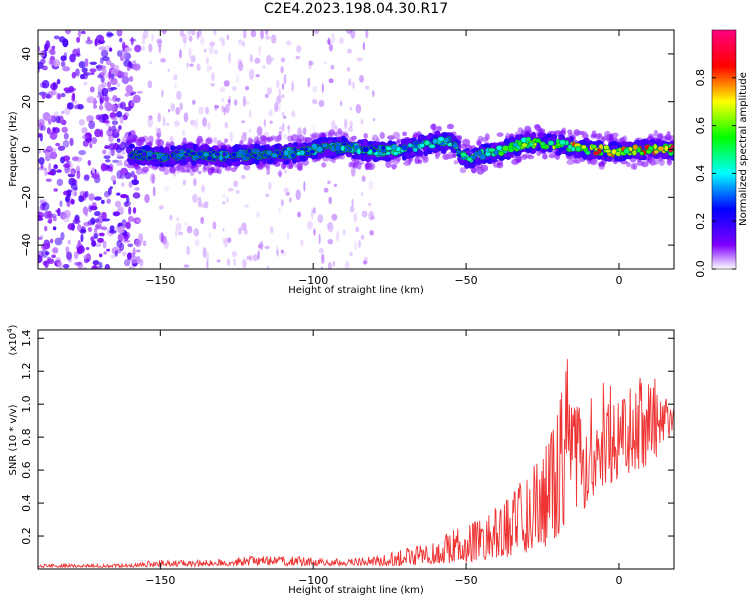  Describe the element at coordinates (465, 280) in the screenshot. I see `x-tick-label: −50` at that location.